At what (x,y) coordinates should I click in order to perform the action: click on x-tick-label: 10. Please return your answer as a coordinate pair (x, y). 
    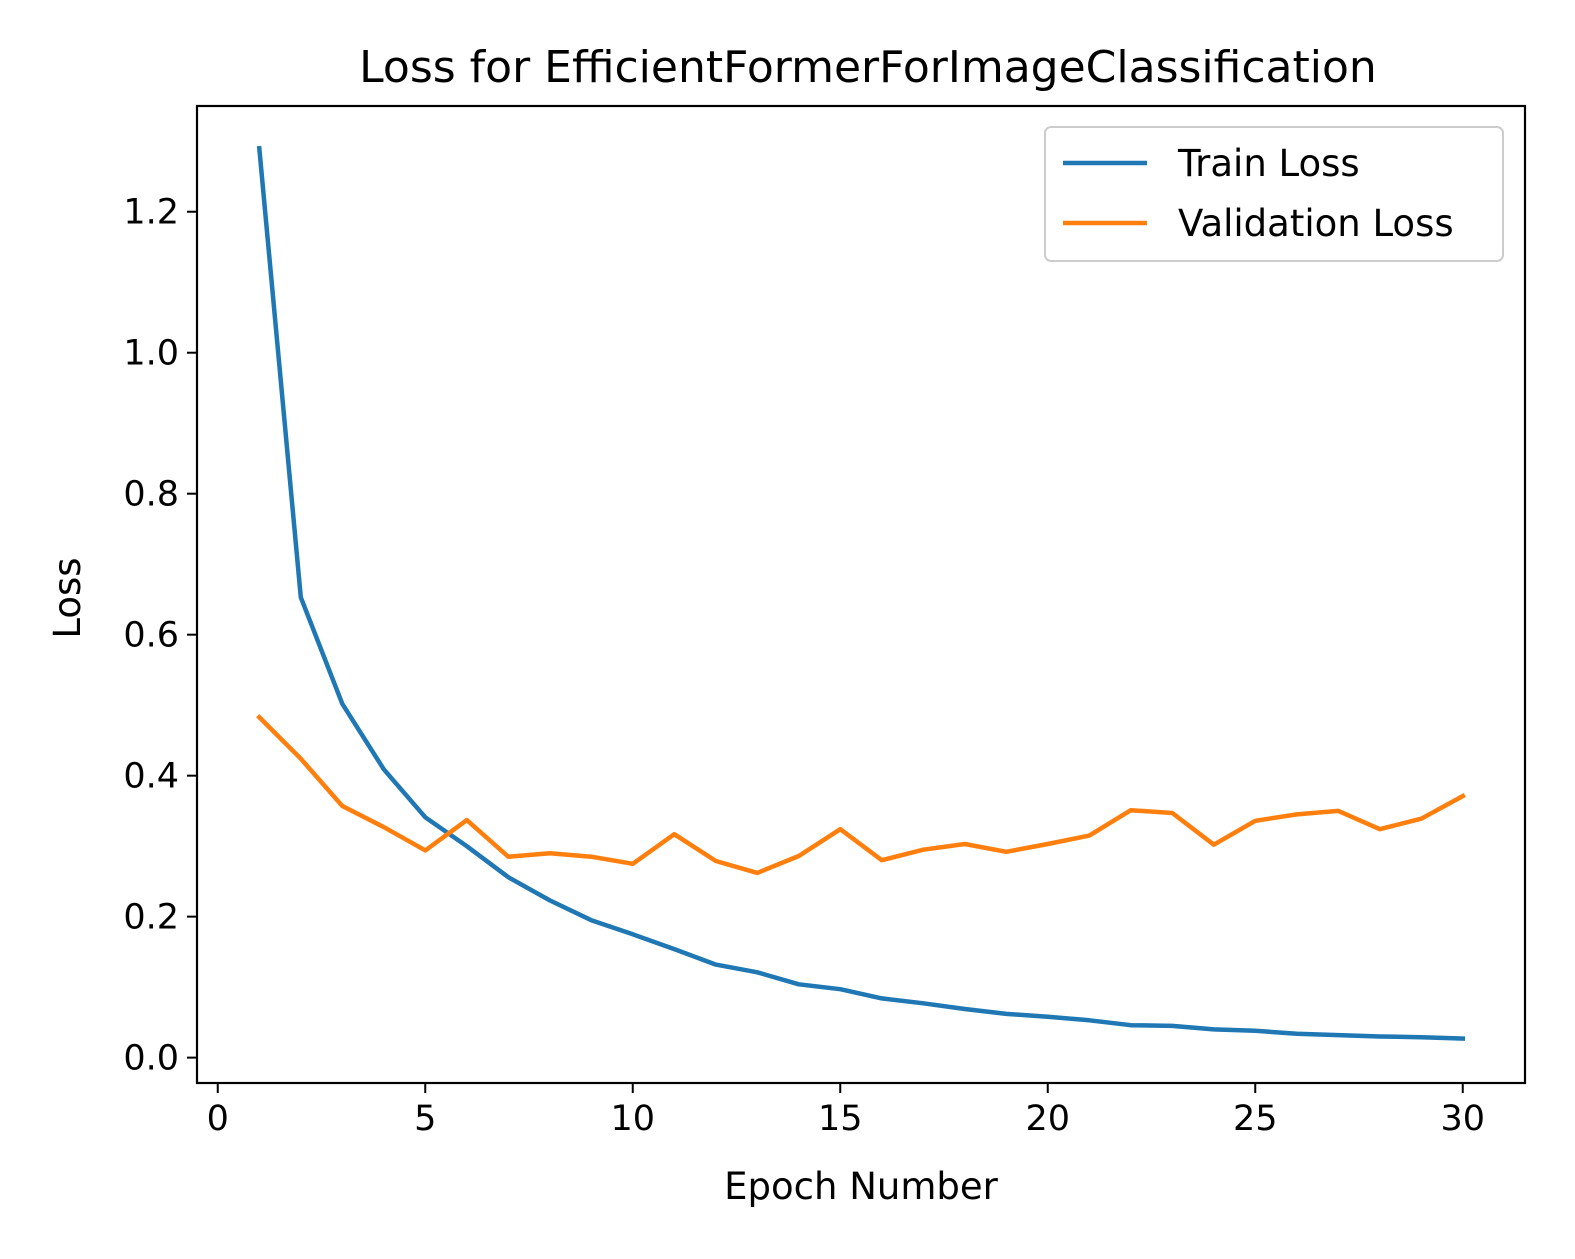
    Looking at the image, I should click on (632, 1119).